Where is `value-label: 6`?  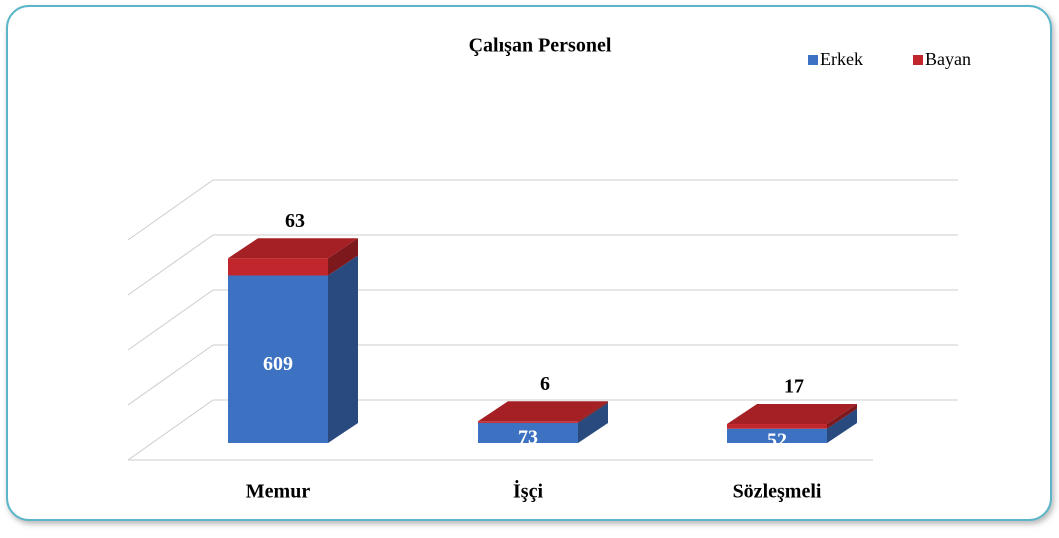
value-label: 6 is located at coordinates (545, 384).